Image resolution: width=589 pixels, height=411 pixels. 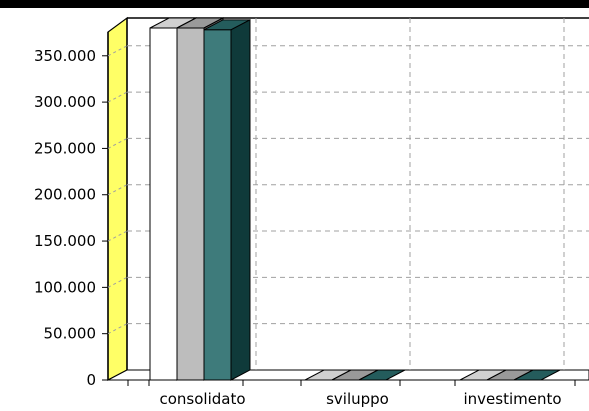 What do you see at coordinates (91, 380) in the screenshot?
I see `y-tick-label: 0` at bounding box center [91, 380].